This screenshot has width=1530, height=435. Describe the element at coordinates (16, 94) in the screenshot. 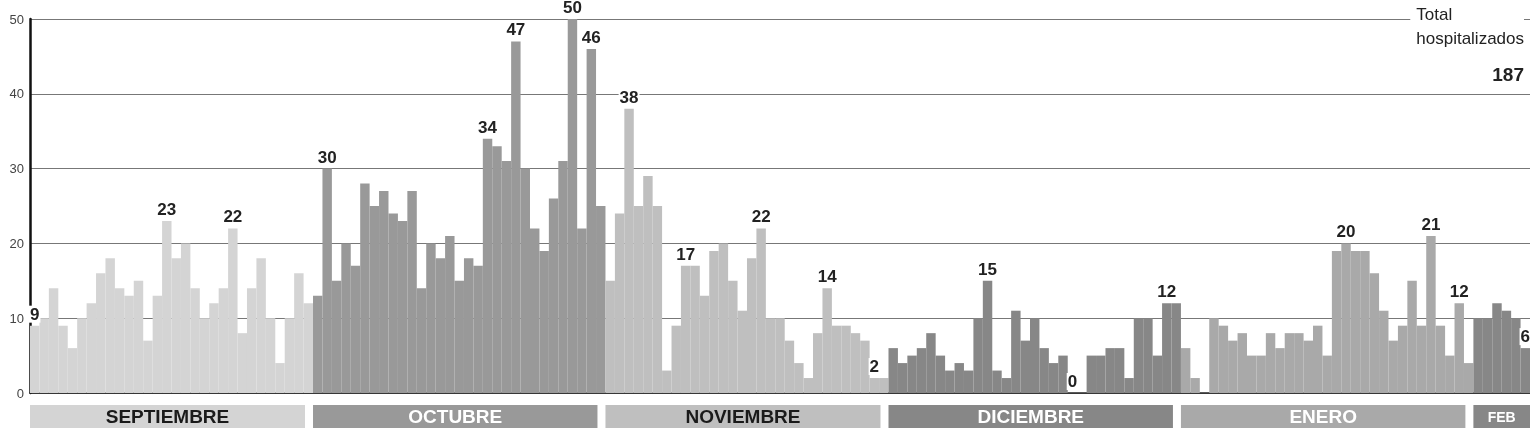

I see `y-tick-label: 40` at that location.